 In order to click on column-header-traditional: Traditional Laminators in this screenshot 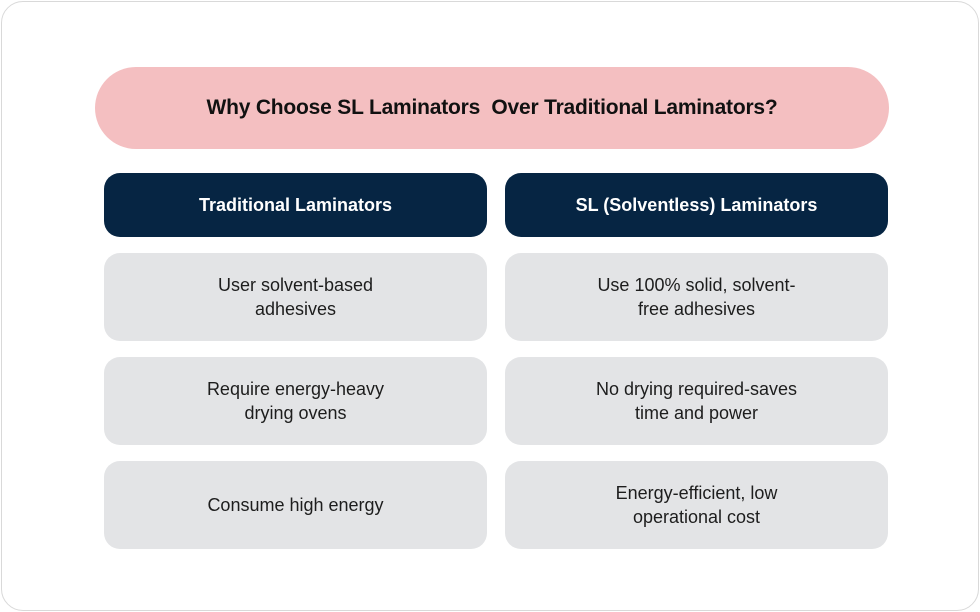, I will do `click(295, 205)`.